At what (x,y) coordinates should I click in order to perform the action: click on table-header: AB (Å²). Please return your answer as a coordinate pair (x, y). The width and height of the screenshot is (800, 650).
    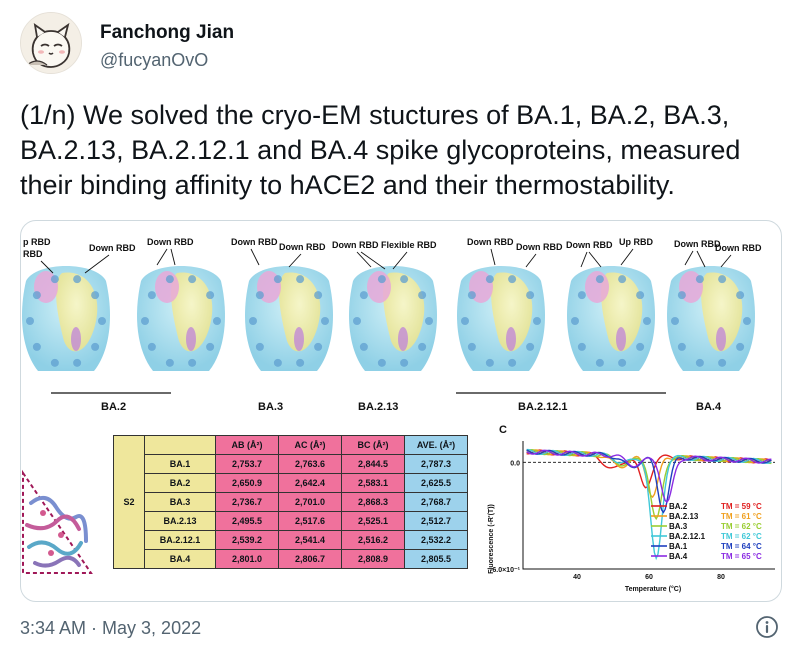
    Looking at the image, I should click on (247, 445).